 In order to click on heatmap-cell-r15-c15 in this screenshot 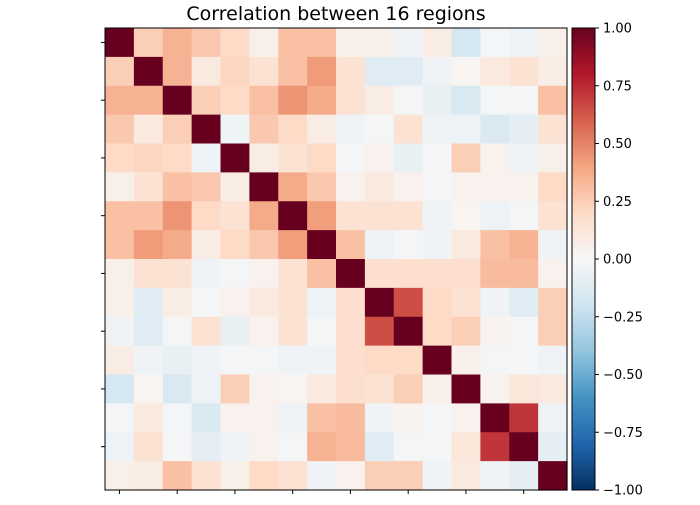, I will do `click(553, 476)`.